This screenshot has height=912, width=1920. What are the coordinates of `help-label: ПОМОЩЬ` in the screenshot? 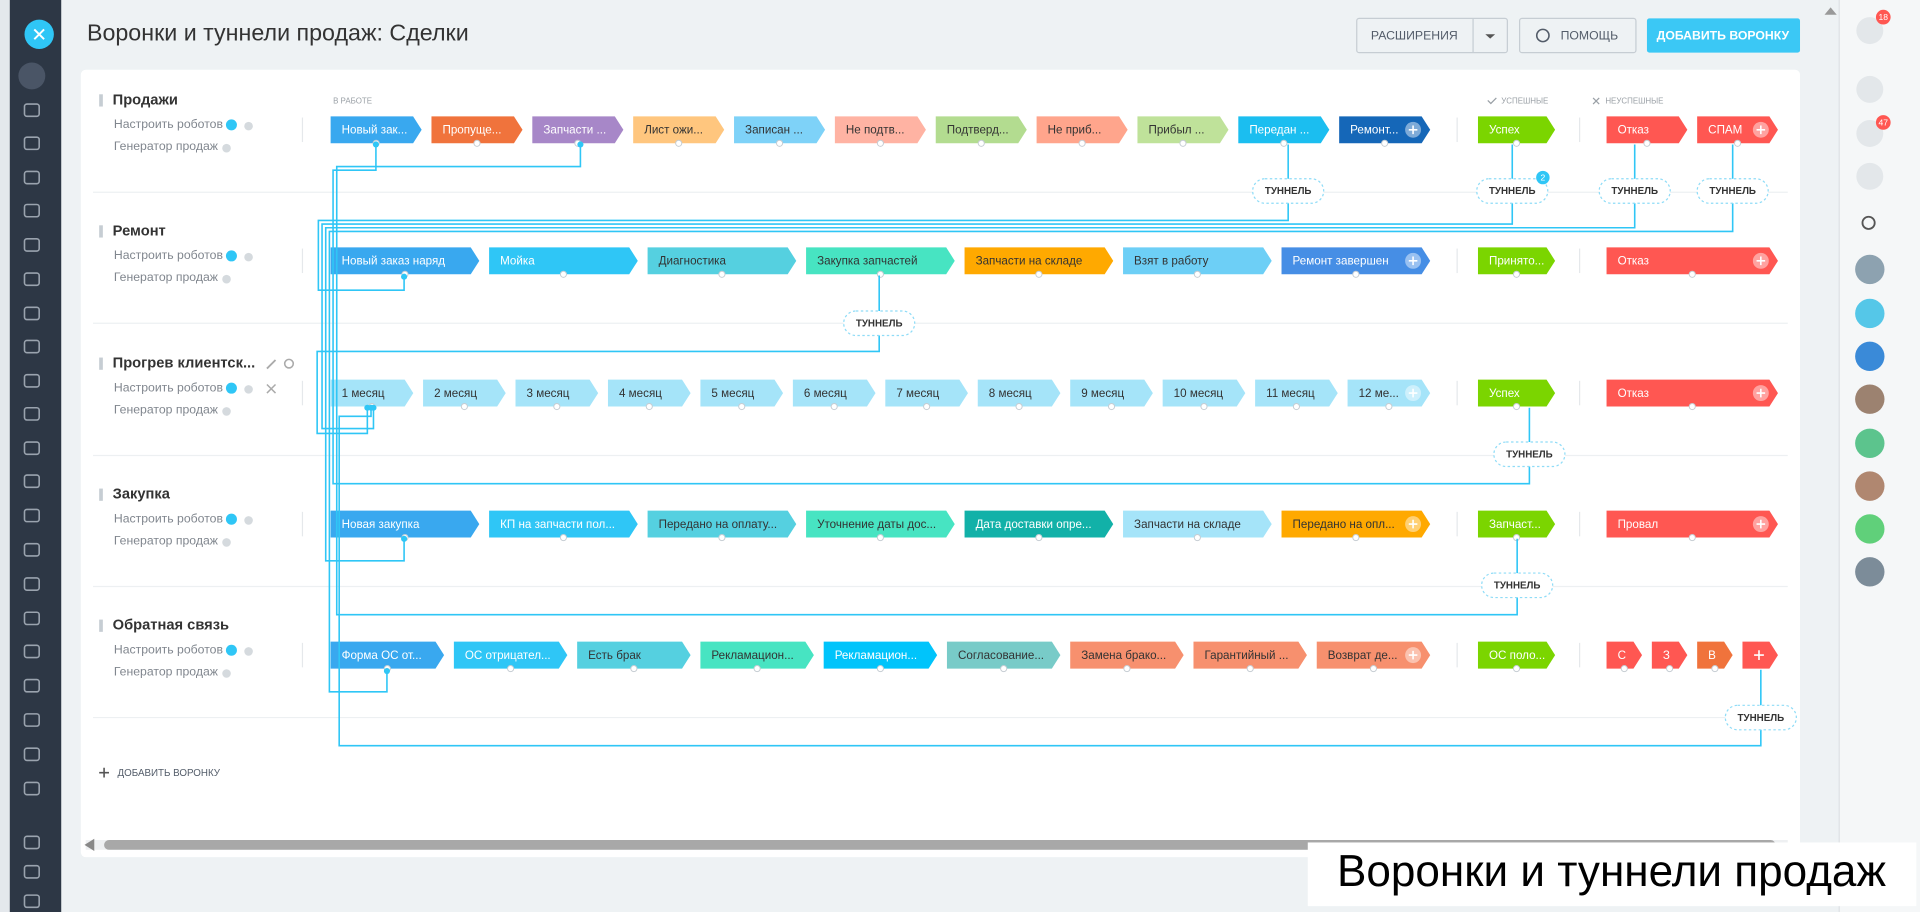 It's located at (1590, 35).